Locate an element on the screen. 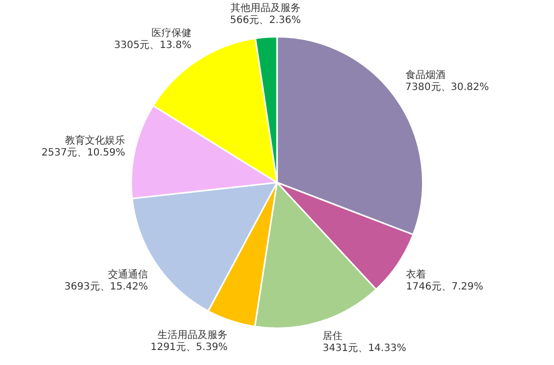  data-label: 1291元、5.39% is located at coordinates (189, 347).